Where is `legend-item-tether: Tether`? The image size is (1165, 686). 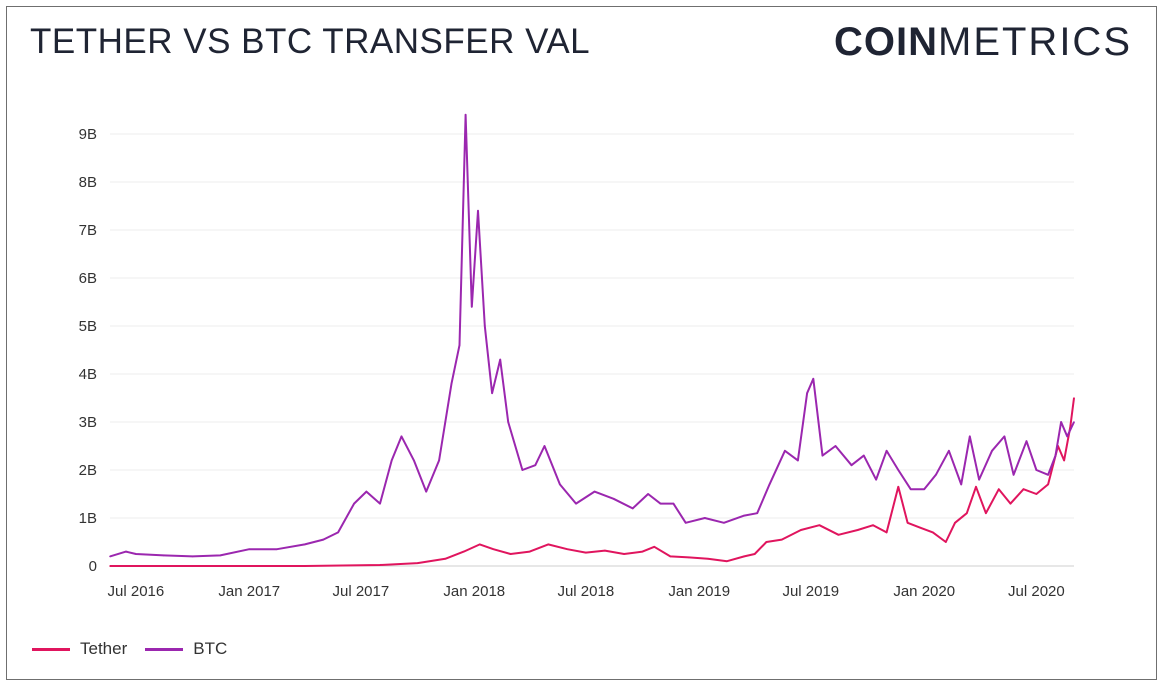 legend-item-tether: Tether is located at coordinates (79, 649).